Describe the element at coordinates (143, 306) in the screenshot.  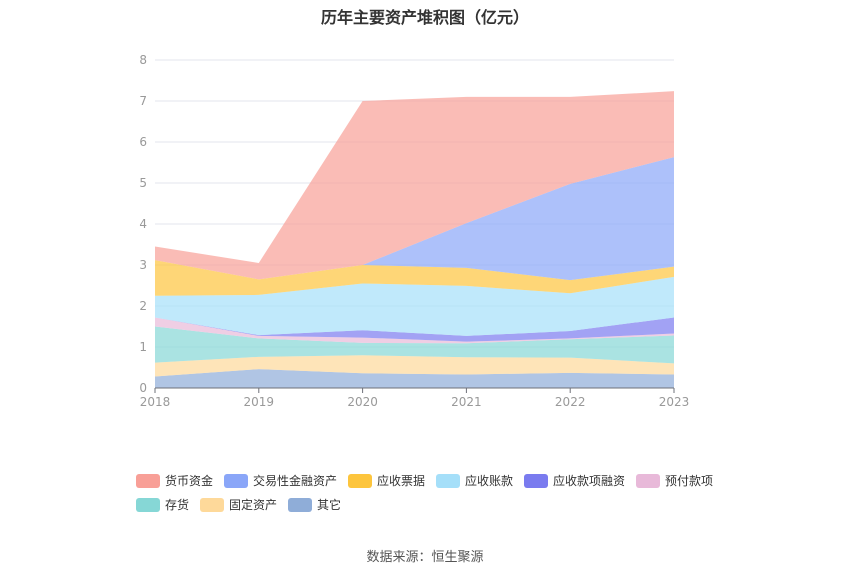
I see `y-tick-label: 2` at that location.